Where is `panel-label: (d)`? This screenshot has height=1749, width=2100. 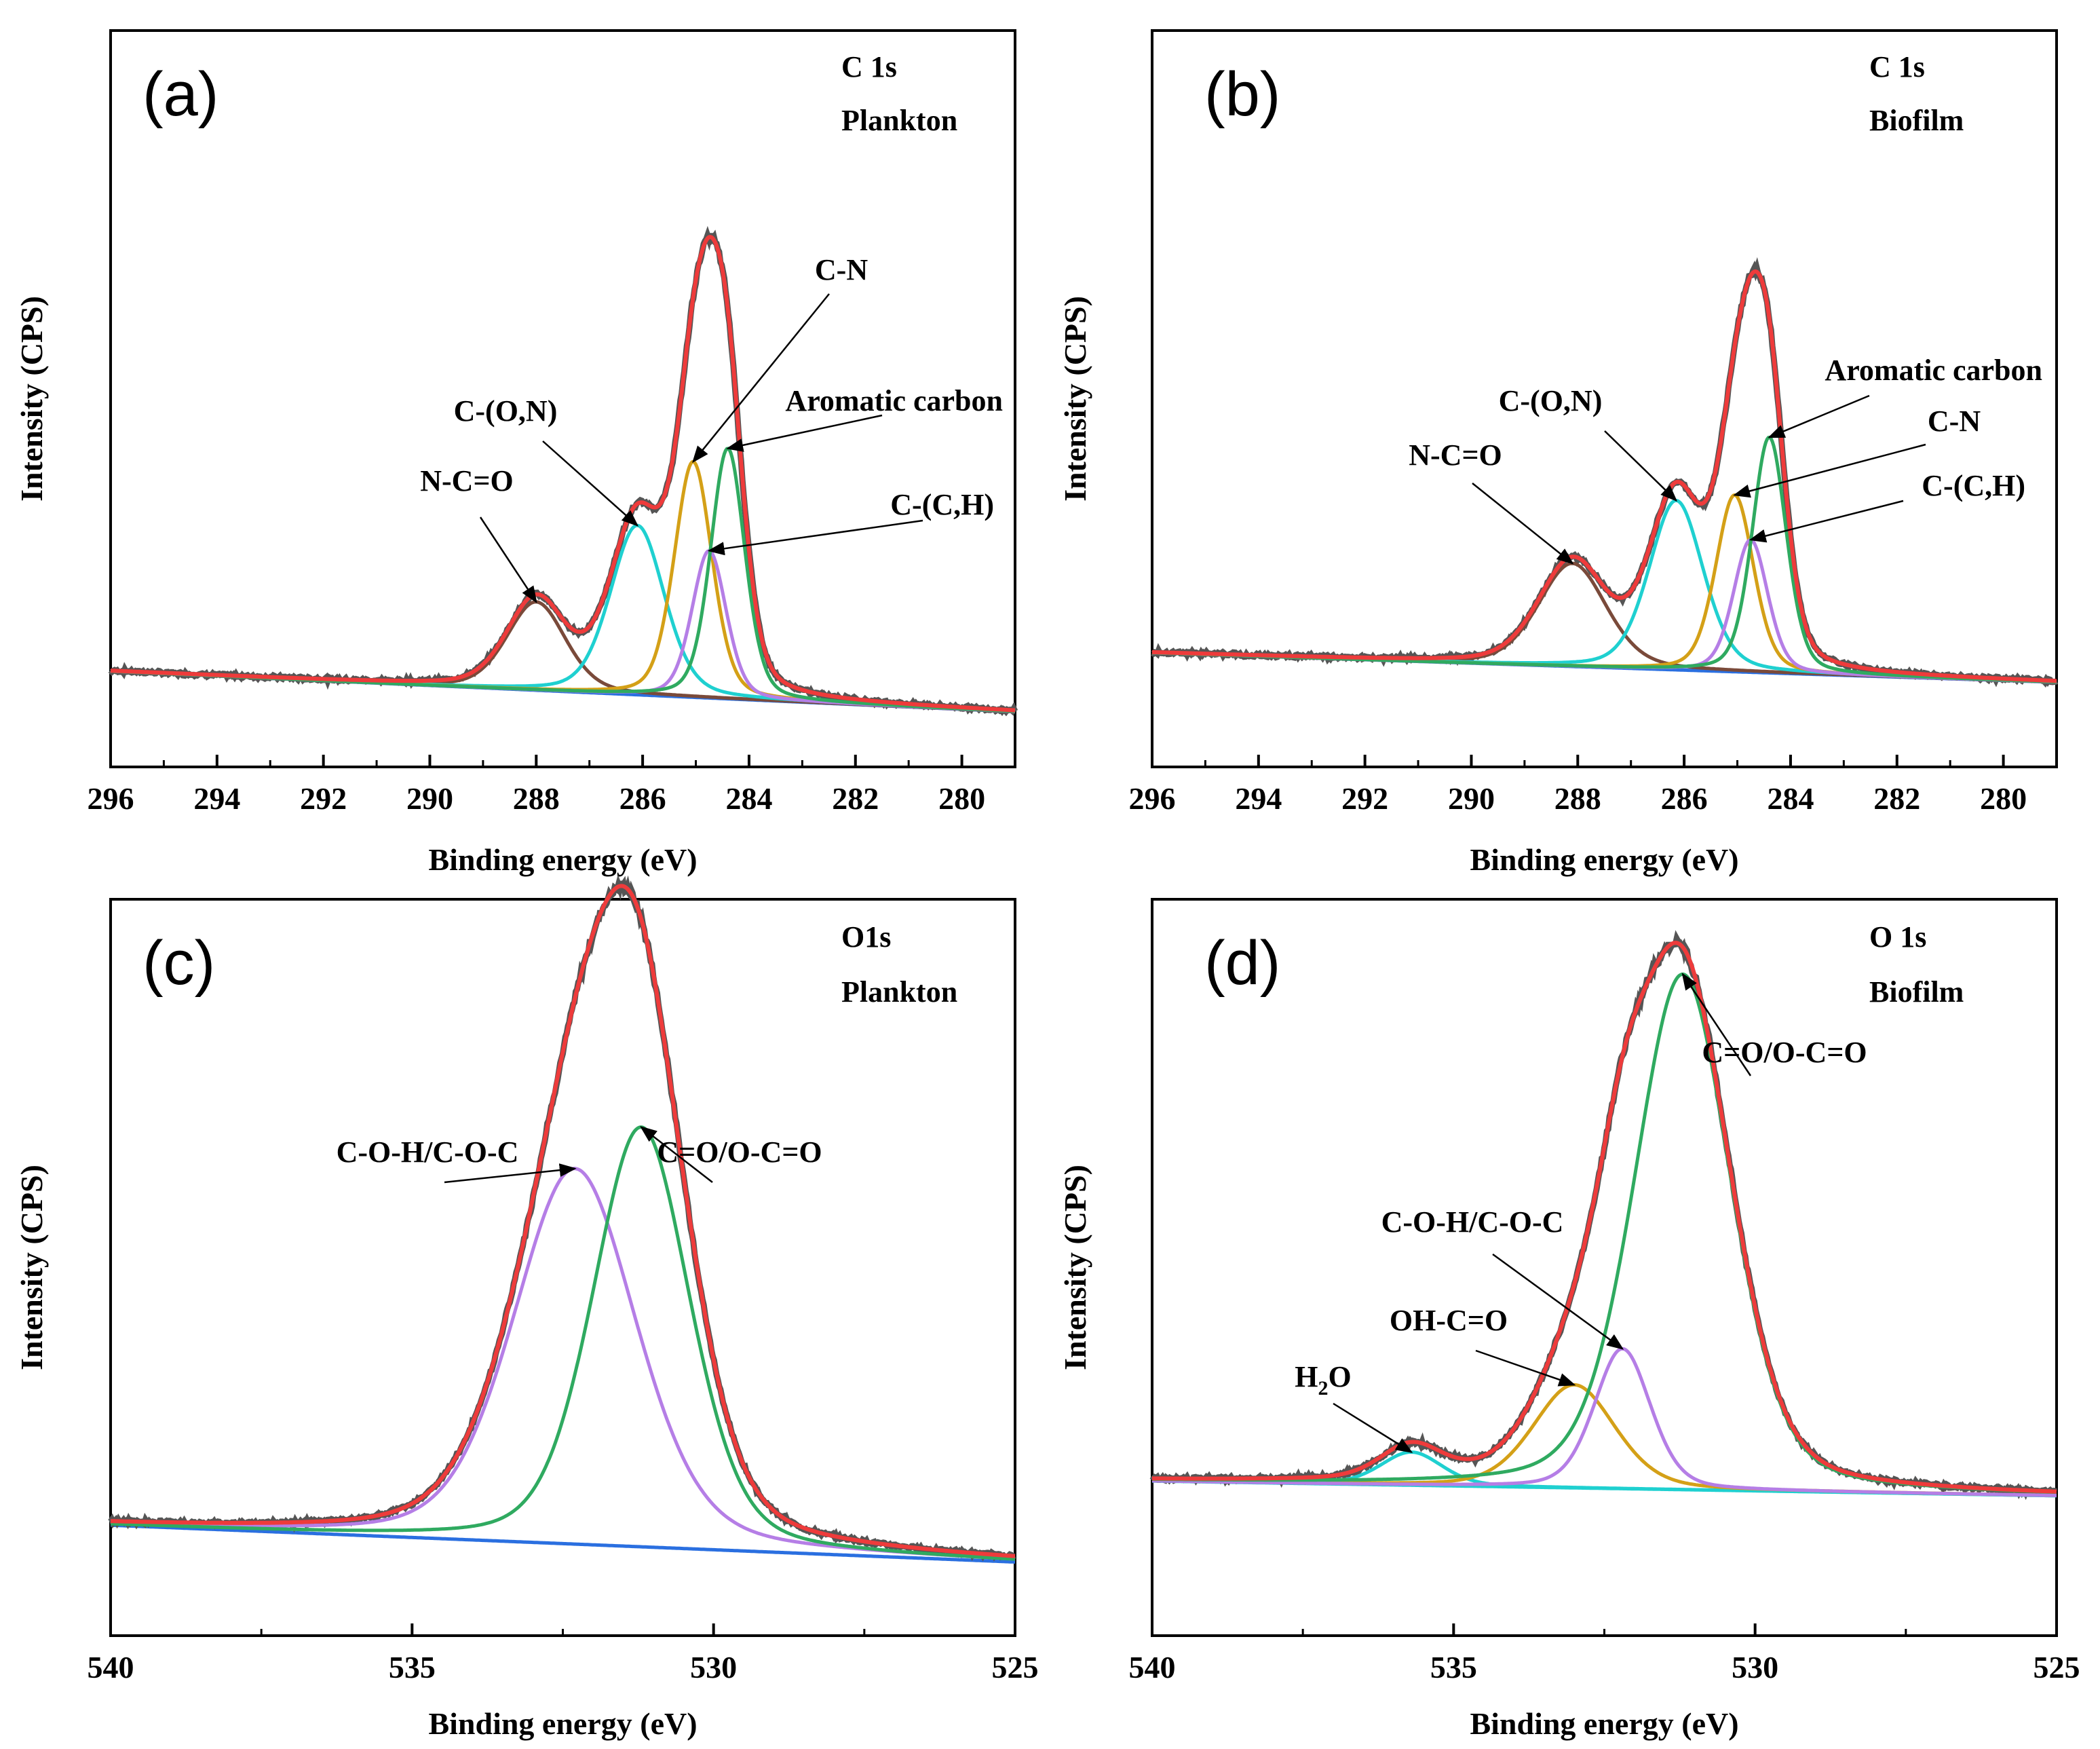 panel-label: (d) is located at coordinates (1242, 963).